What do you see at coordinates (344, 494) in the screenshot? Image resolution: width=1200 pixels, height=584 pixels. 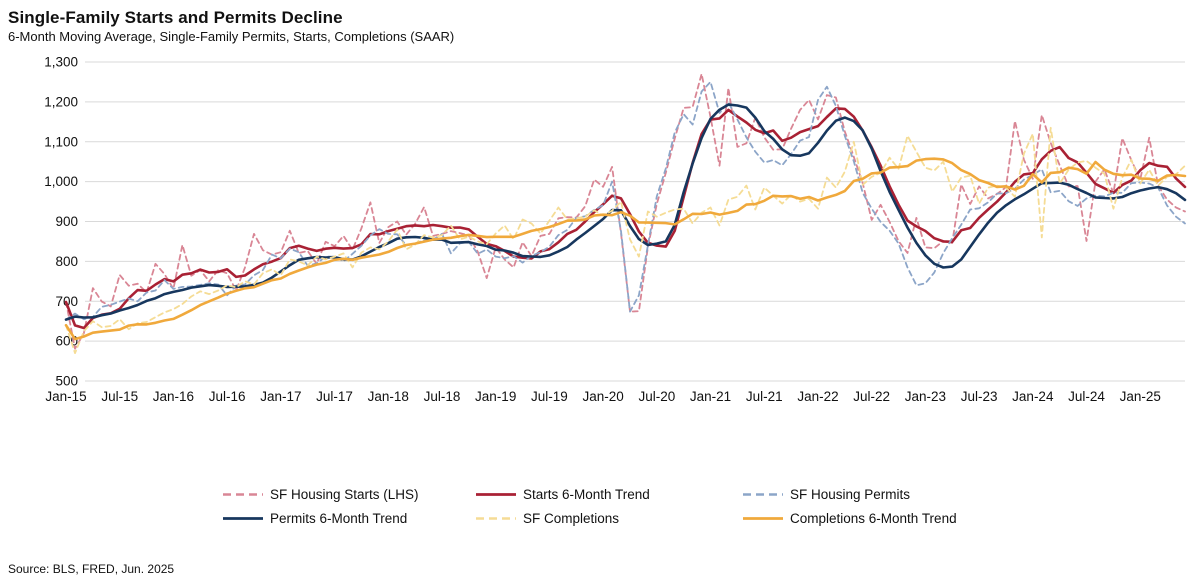 I see `legend-label: SF Housing Starts (LHS)` at bounding box center [344, 494].